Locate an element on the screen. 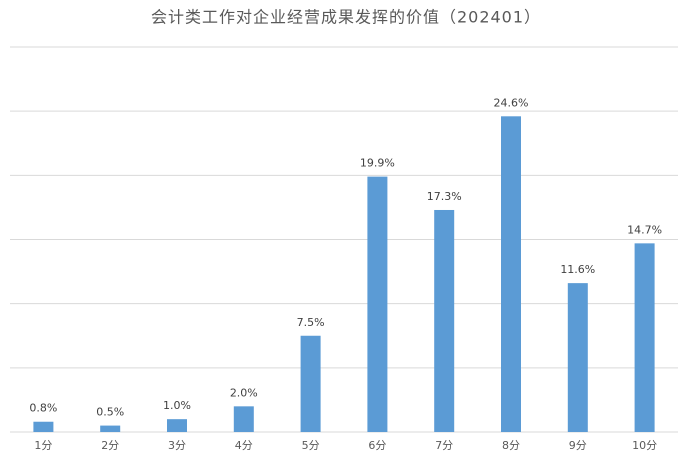 Image resolution: width=692 pixels, height=461 pixels. x-tick-label: 8分 is located at coordinates (511, 445).